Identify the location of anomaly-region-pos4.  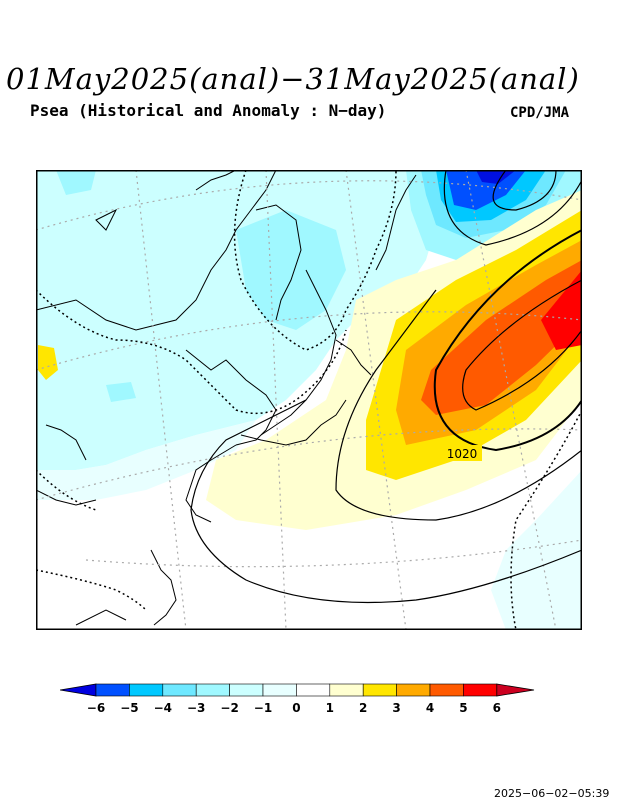
(501, 337).